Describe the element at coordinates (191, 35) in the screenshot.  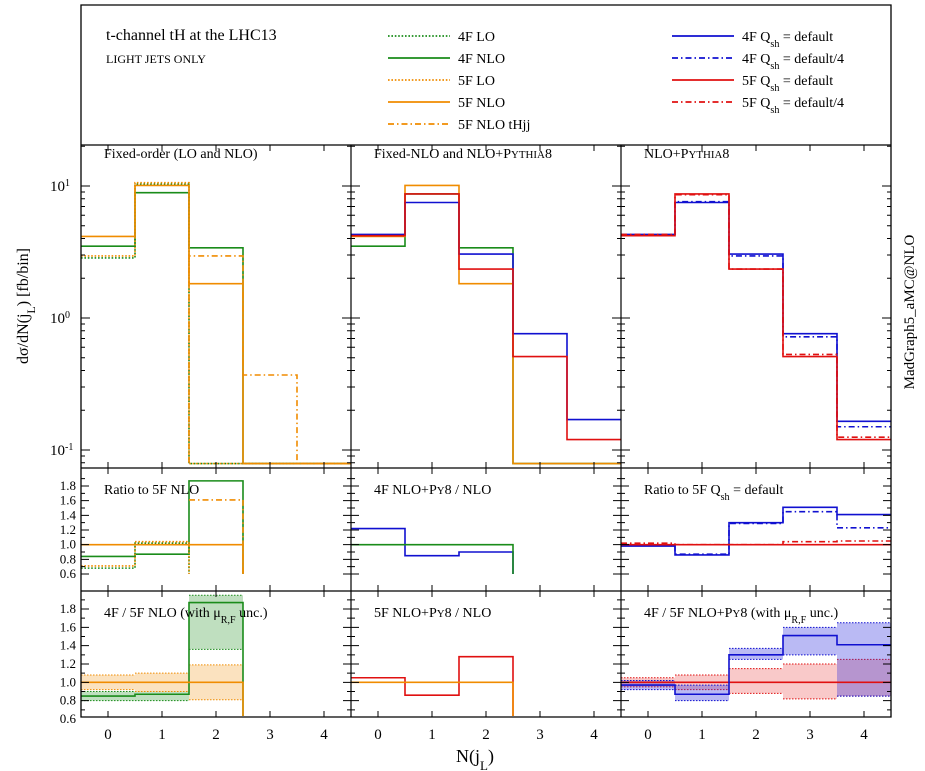
I see `figure-title: t-channel tH at the LHC13` at that location.